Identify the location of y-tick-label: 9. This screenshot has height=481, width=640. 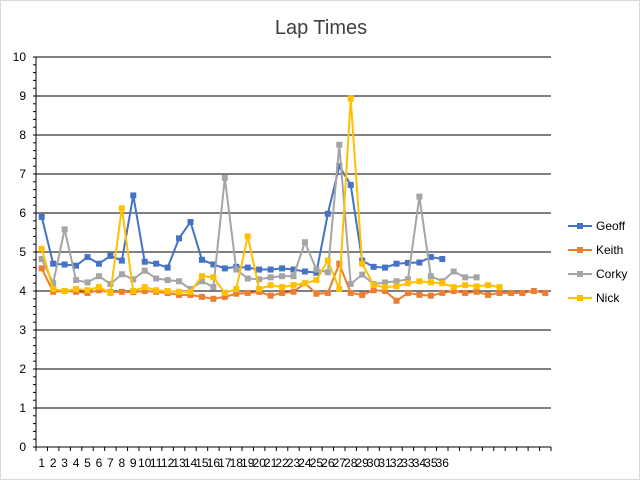
(22, 96).